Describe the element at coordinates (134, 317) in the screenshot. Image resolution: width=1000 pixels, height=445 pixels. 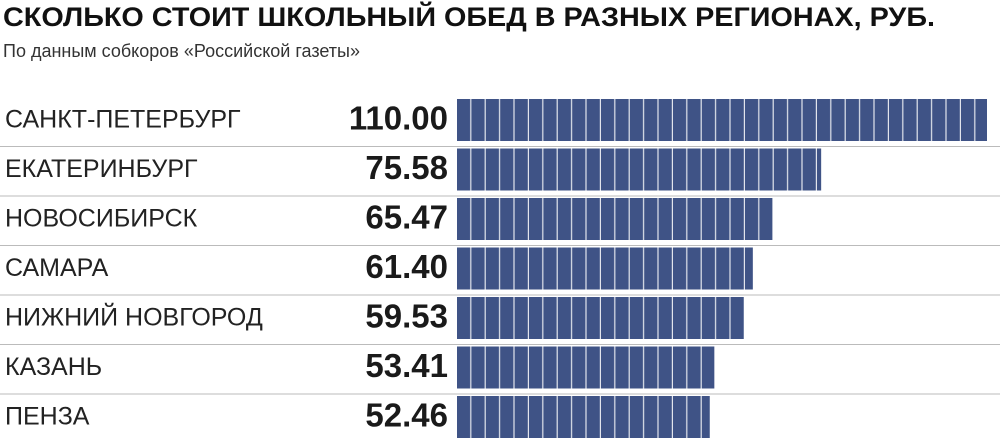
I see `category-label: НИЖНИЙ НОВГОРОД` at that location.